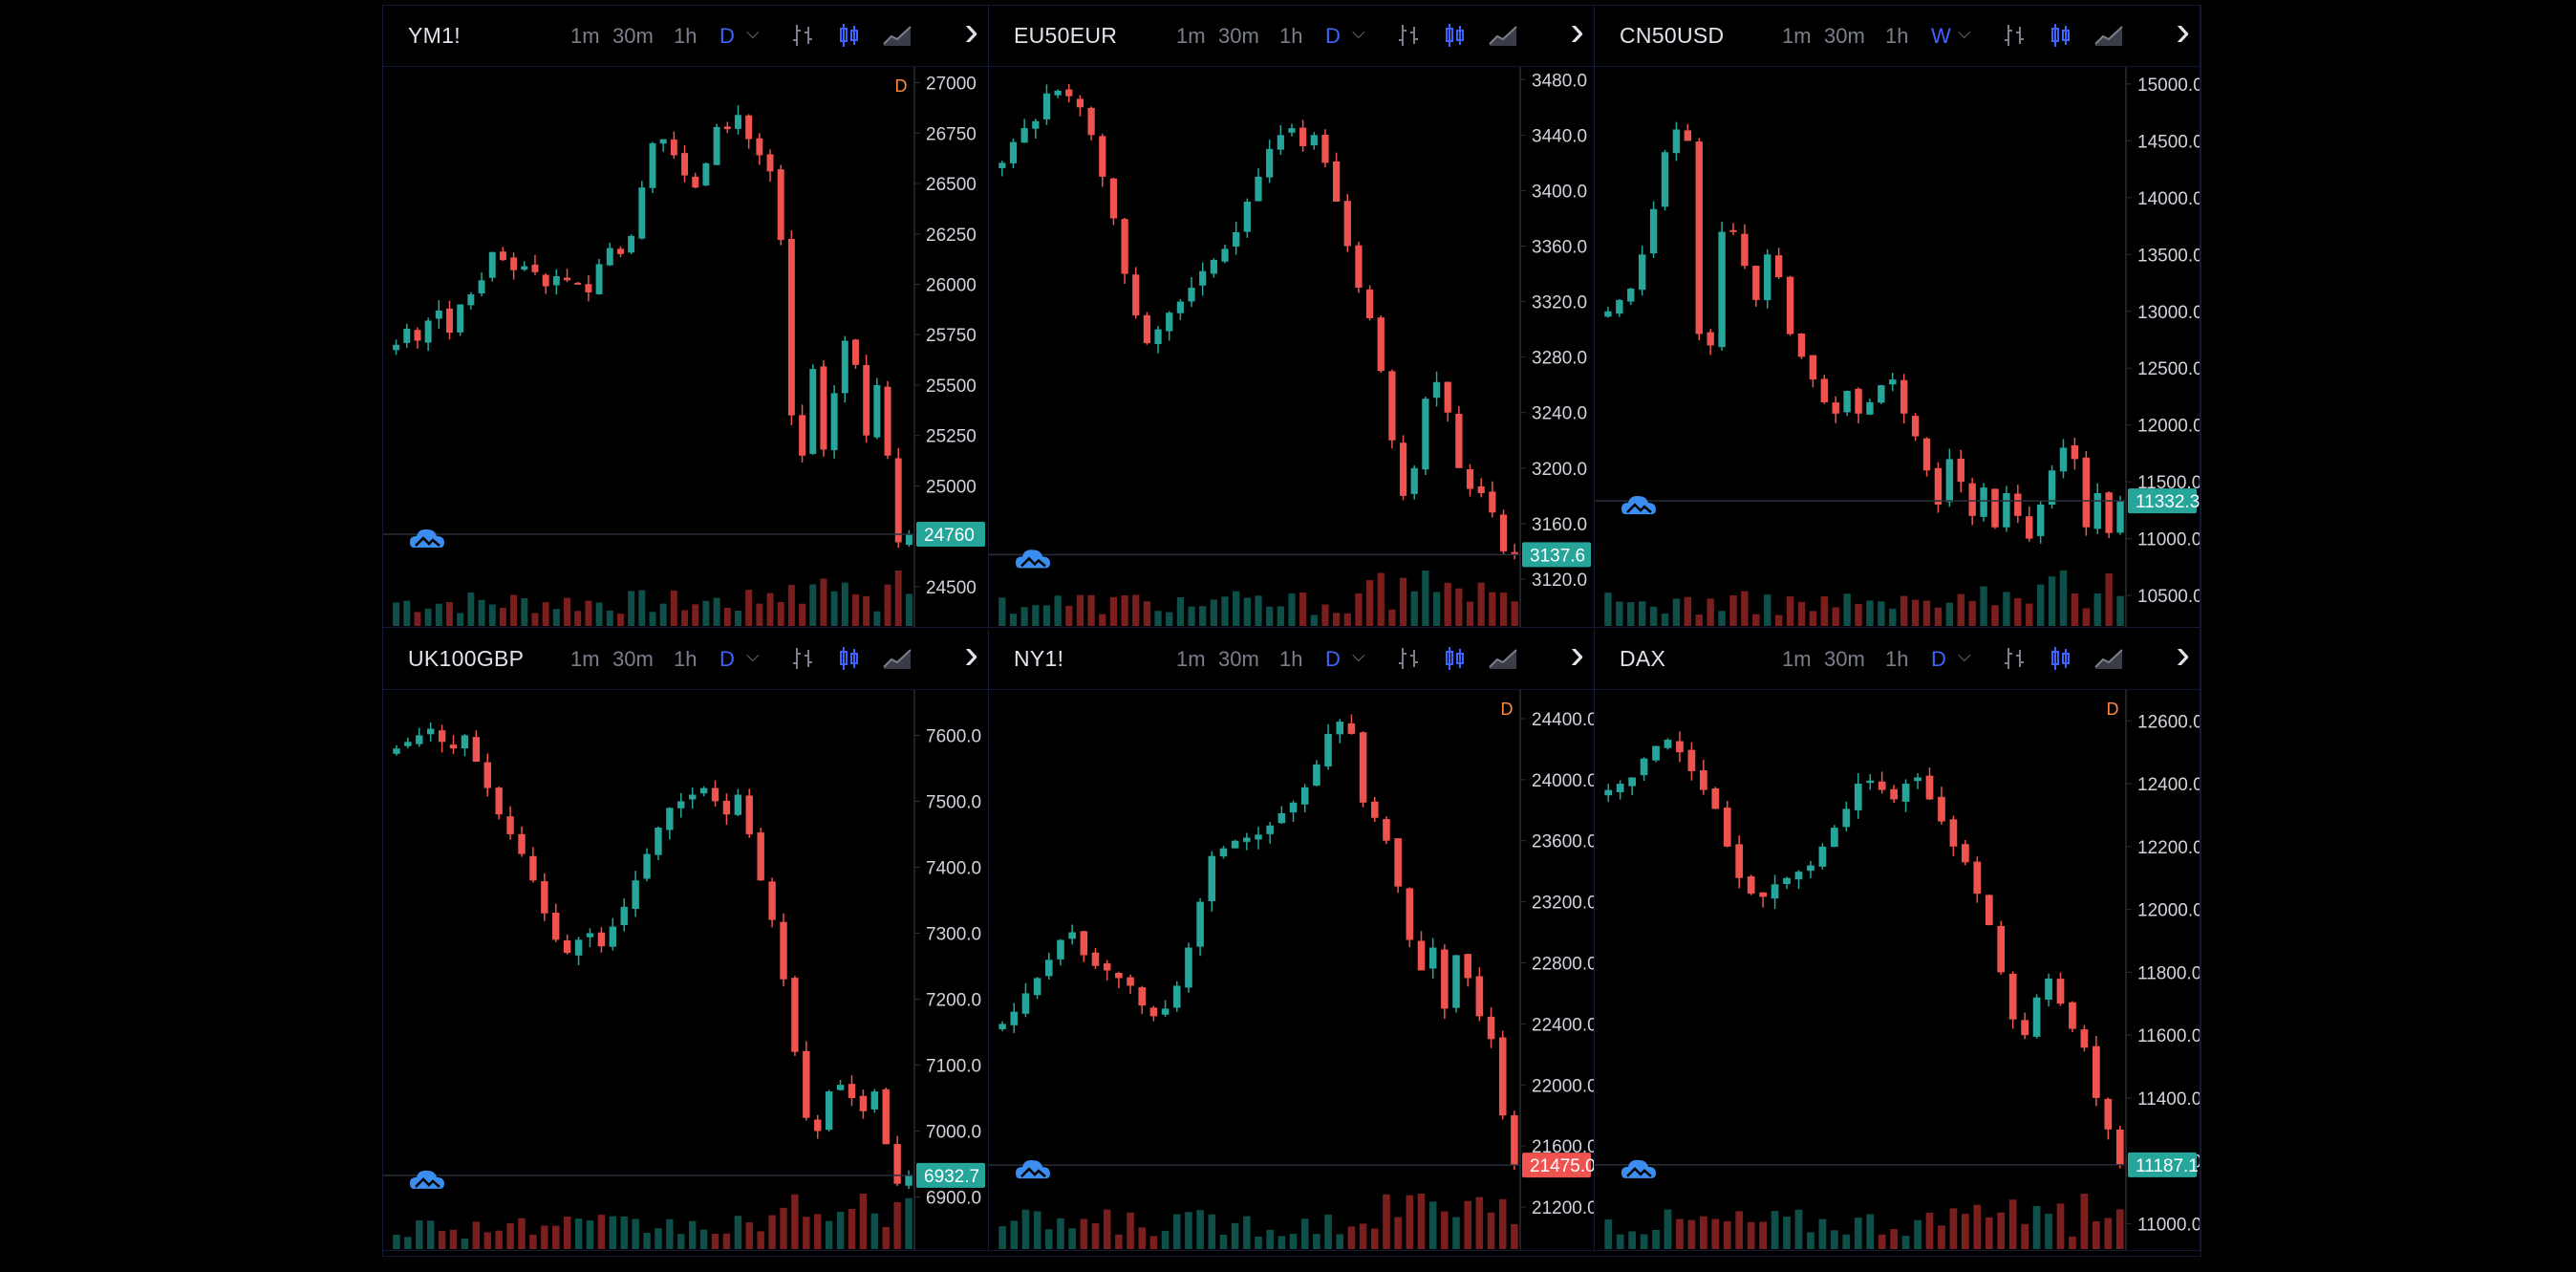 This screenshot has height=1272, width=2576. Describe the element at coordinates (1066, 35) in the screenshot. I see `symbol-label: EU50EUR` at that location.